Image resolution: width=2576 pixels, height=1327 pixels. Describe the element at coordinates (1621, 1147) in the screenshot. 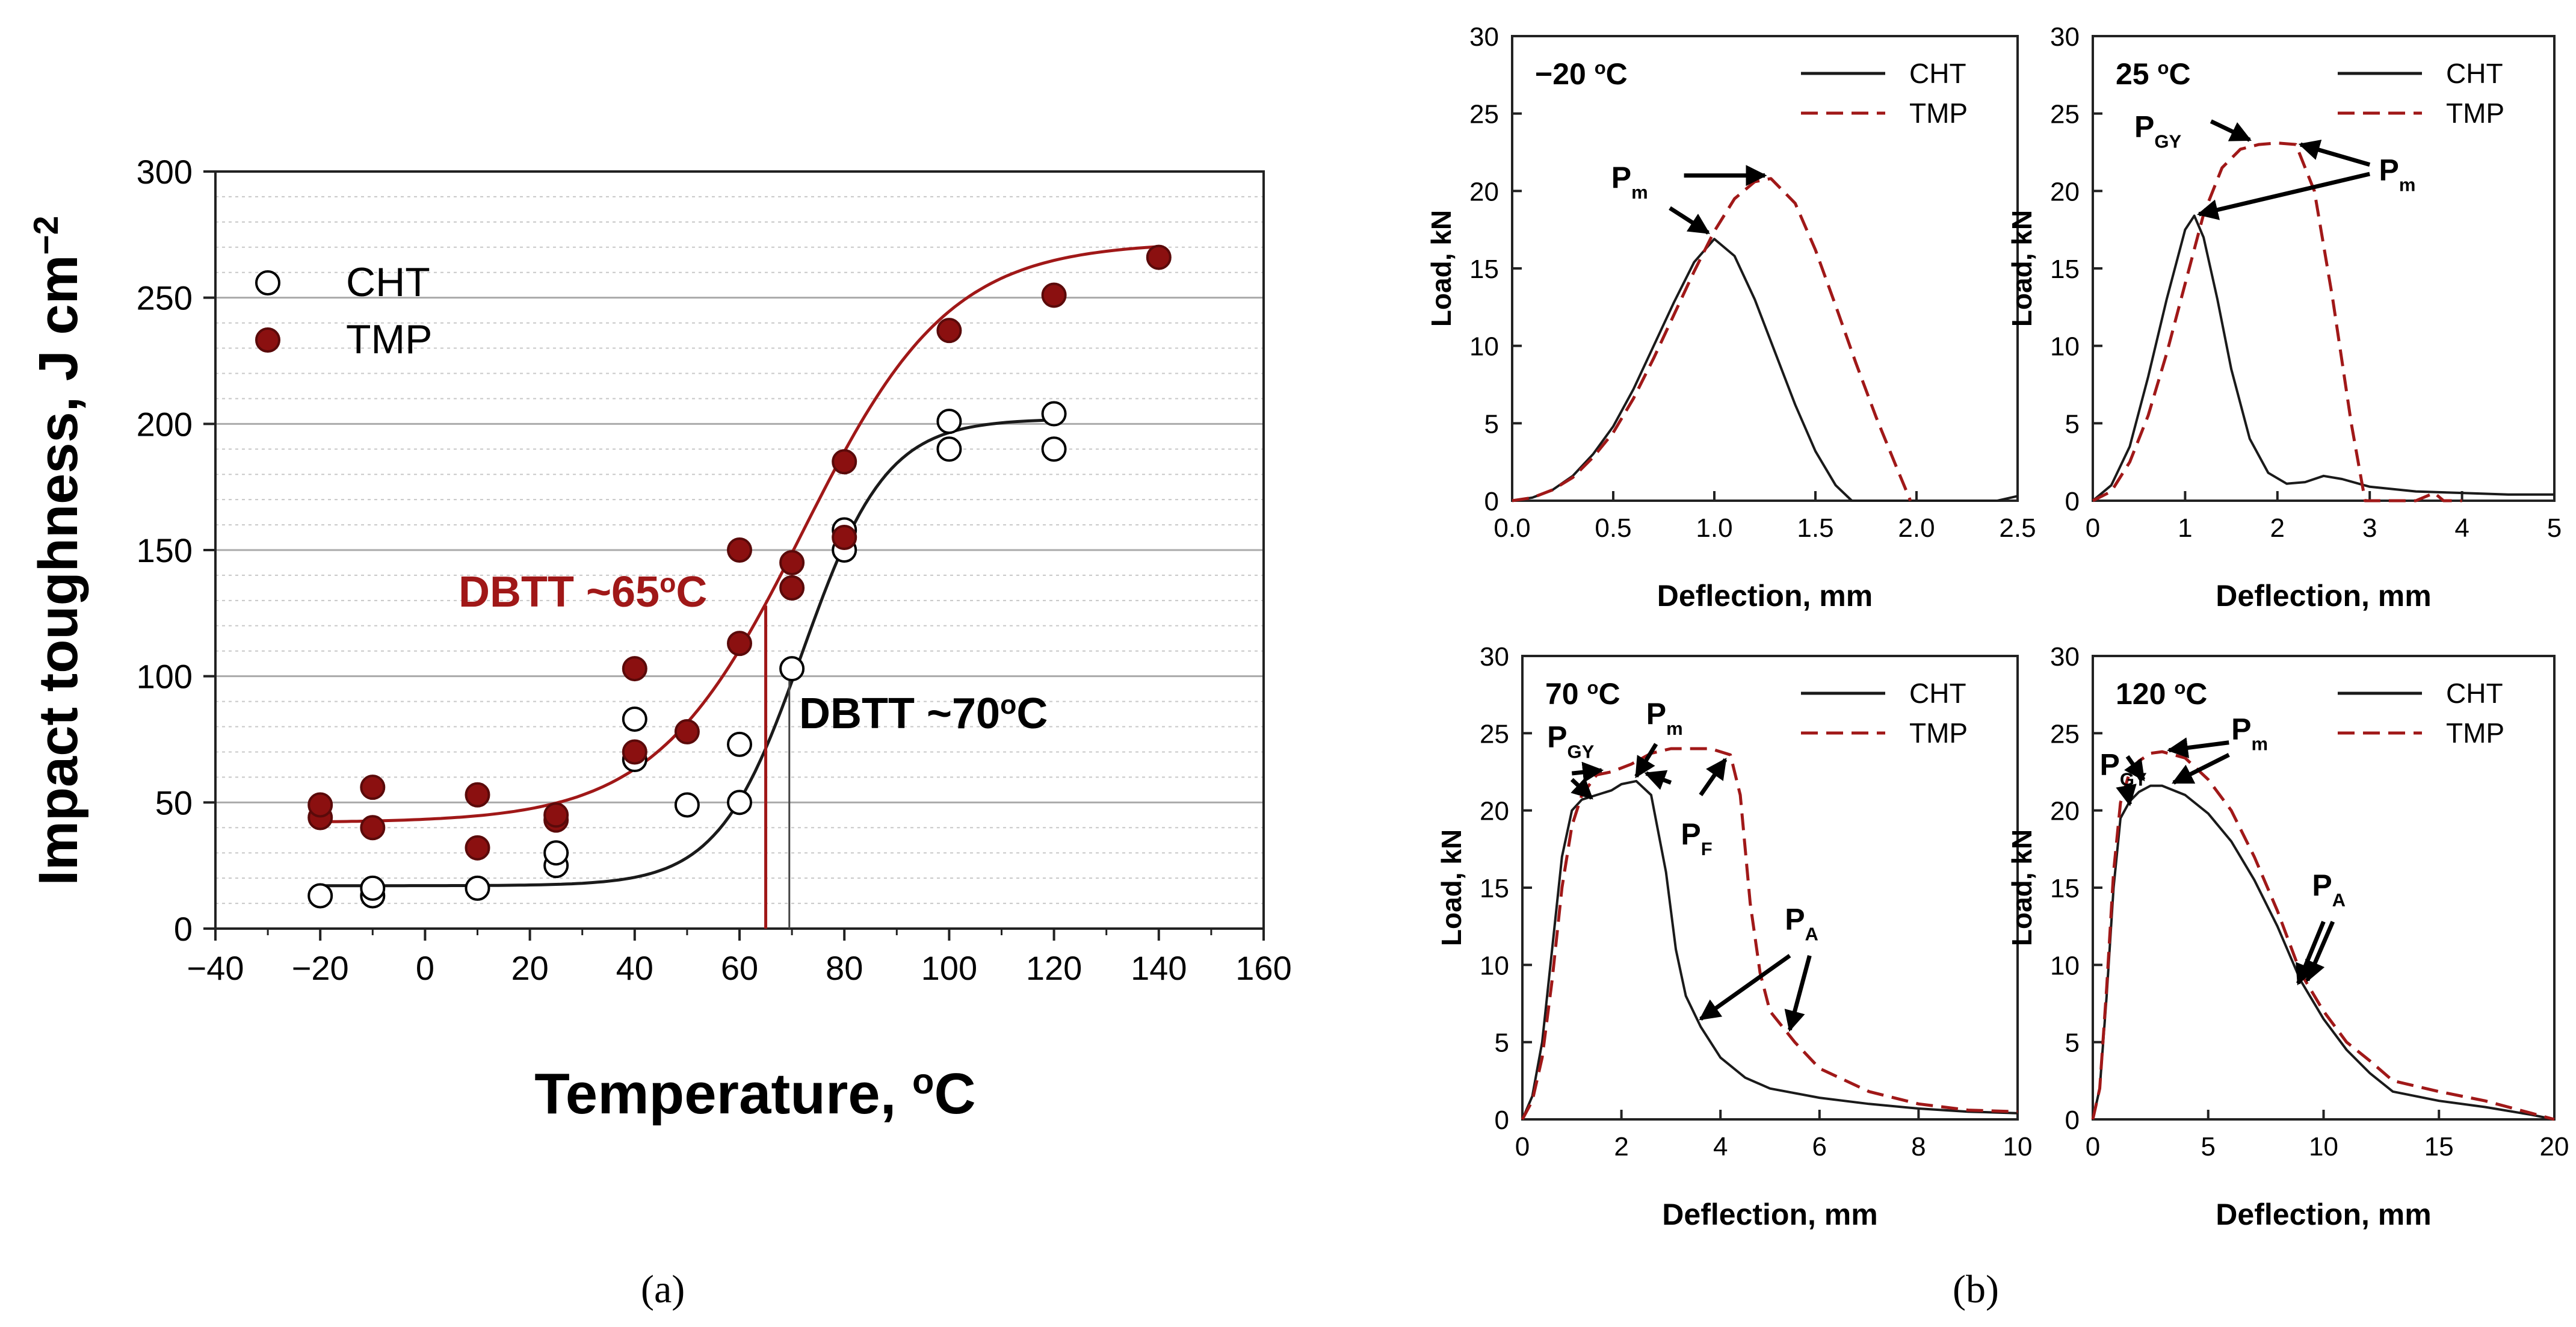

I see `b3-x-tick-label: 2` at that location.